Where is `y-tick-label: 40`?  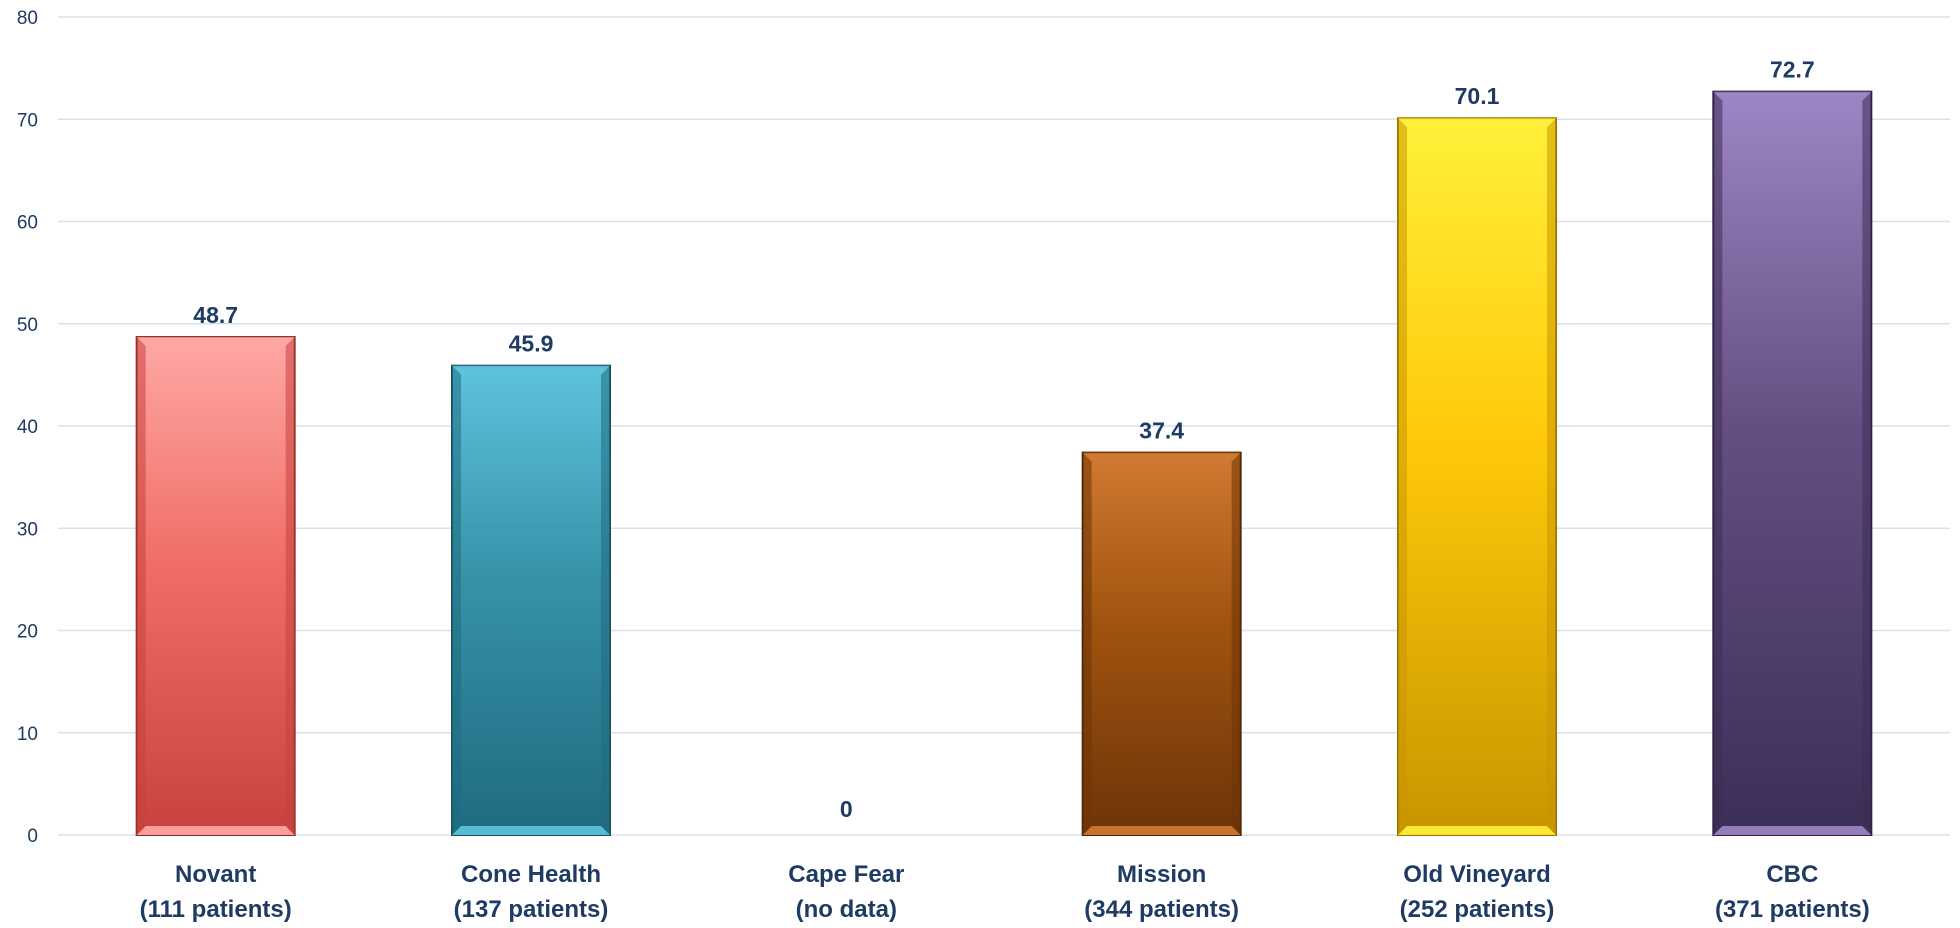
y-tick-label: 40 is located at coordinates (27, 427).